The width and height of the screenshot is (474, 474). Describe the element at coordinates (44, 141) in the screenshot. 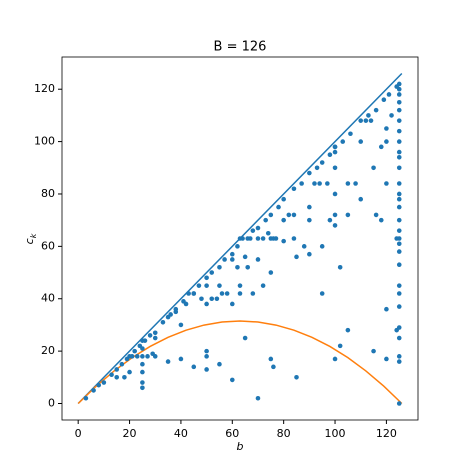

I see `y-tick-label: 100` at that location.